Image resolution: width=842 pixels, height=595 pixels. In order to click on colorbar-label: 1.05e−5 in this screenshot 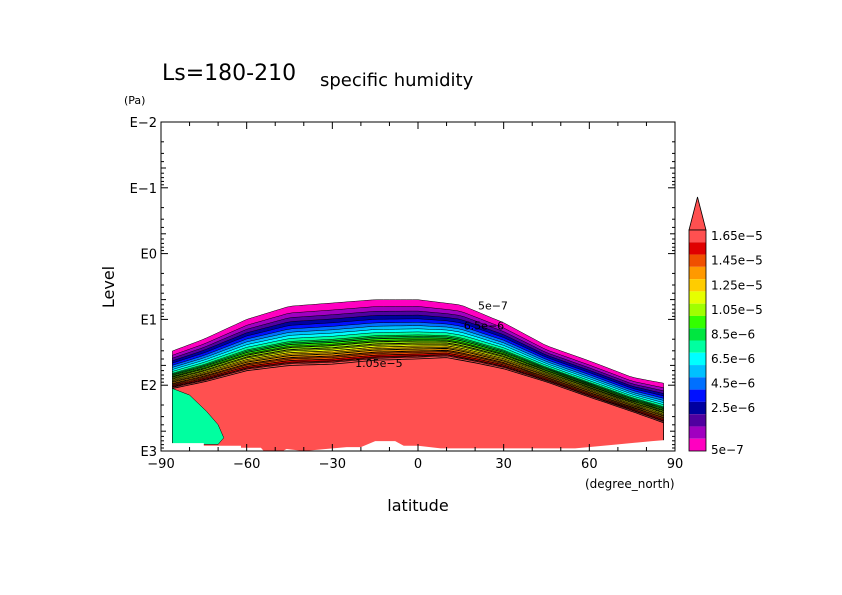, I will do `click(737, 310)`.